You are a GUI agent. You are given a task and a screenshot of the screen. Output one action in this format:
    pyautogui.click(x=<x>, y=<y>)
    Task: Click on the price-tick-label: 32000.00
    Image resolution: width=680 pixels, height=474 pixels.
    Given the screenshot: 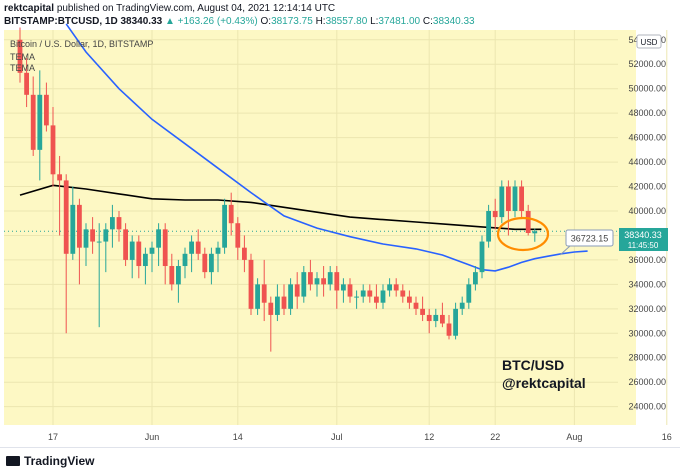 What is the action you would take?
    pyautogui.click(x=647, y=309)
    